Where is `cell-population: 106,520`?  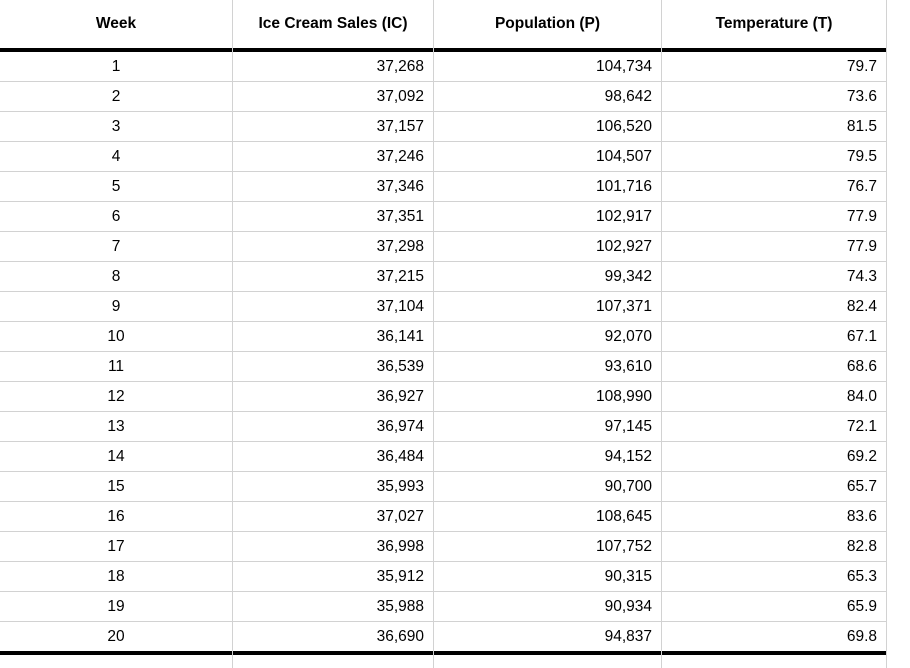 cell-population: 106,520 is located at coordinates (547, 127).